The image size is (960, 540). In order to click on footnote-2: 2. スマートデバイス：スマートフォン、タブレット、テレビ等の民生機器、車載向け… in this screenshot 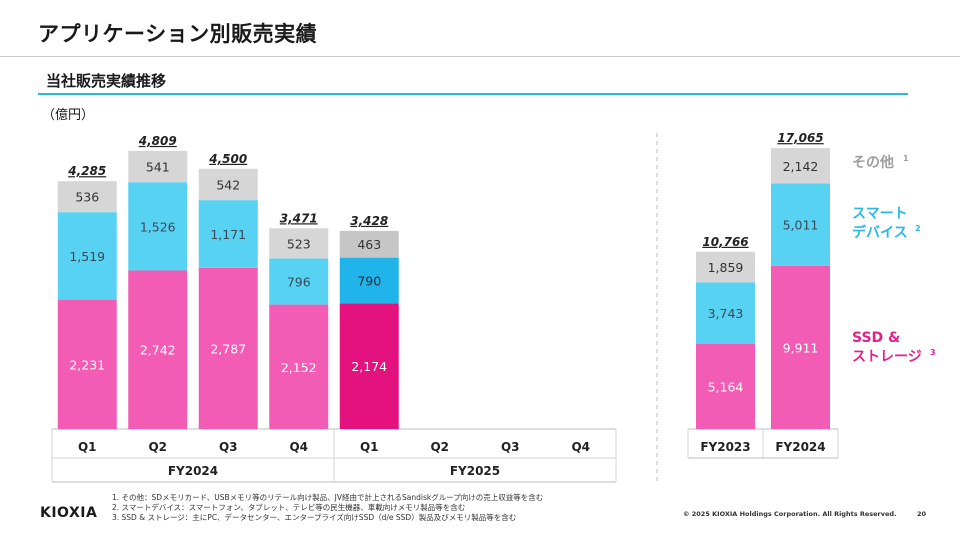, I will do `click(289, 507)`.